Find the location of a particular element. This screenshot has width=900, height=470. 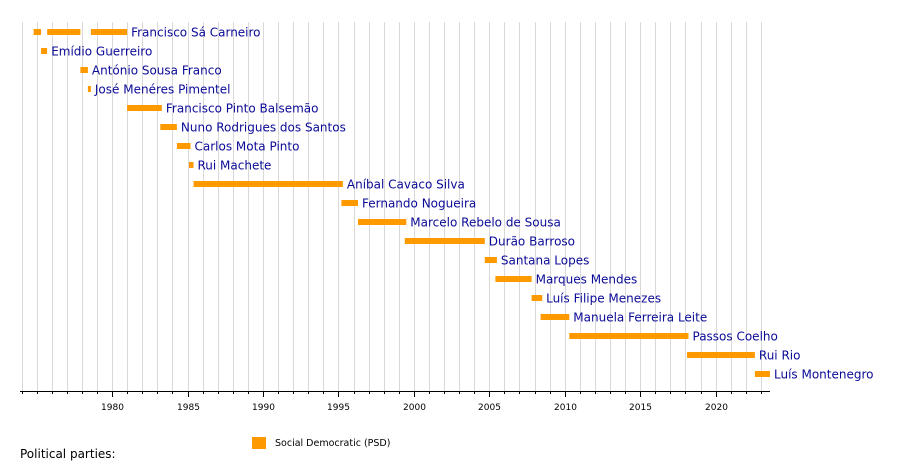

leader-name-label: Nuno Rodrigues dos Santos is located at coordinates (263, 128).